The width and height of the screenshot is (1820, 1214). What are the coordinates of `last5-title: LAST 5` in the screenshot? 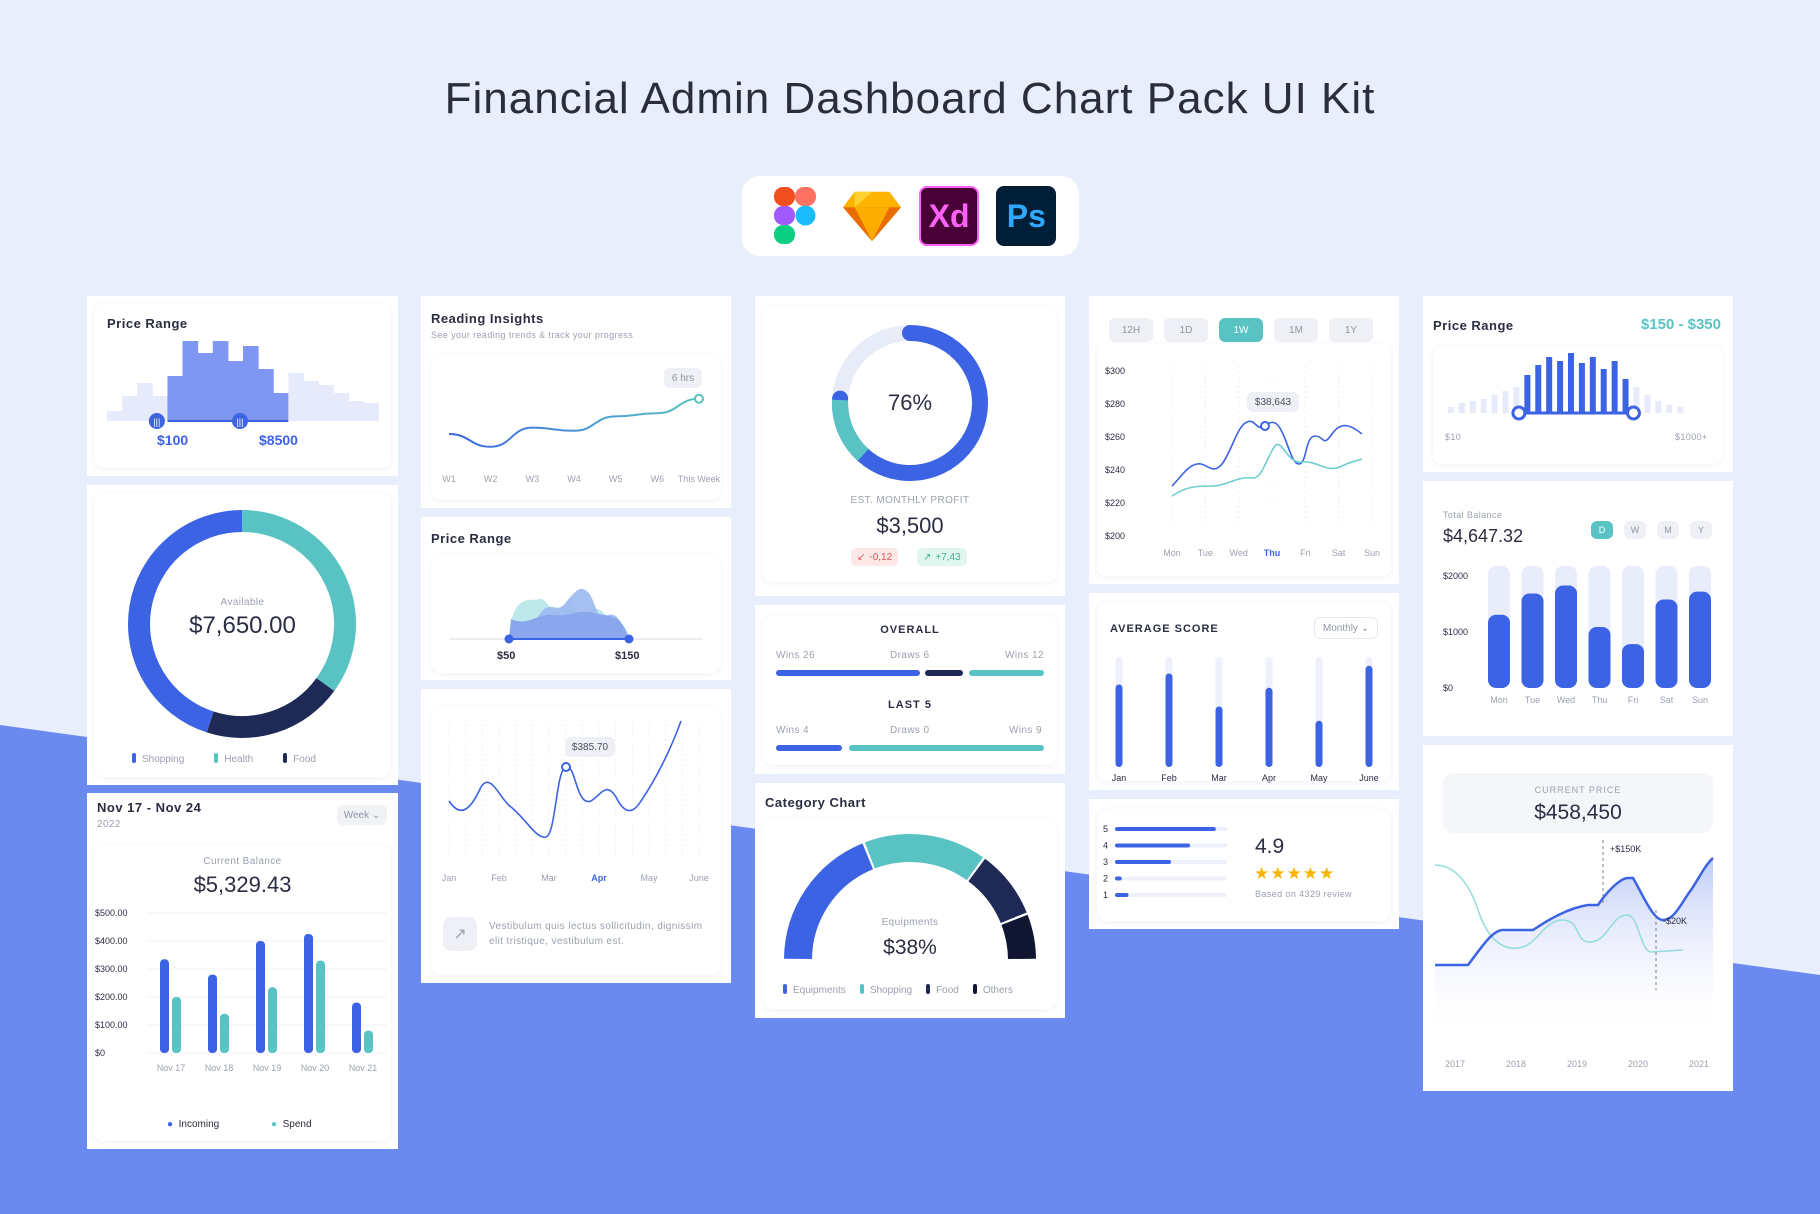 It's located at (910, 705).